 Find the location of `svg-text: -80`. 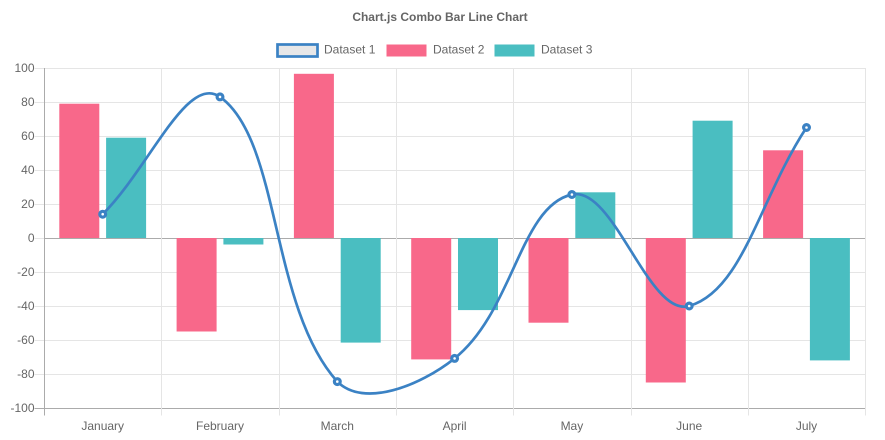

svg-text: -80 is located at coordinates (26, 374).